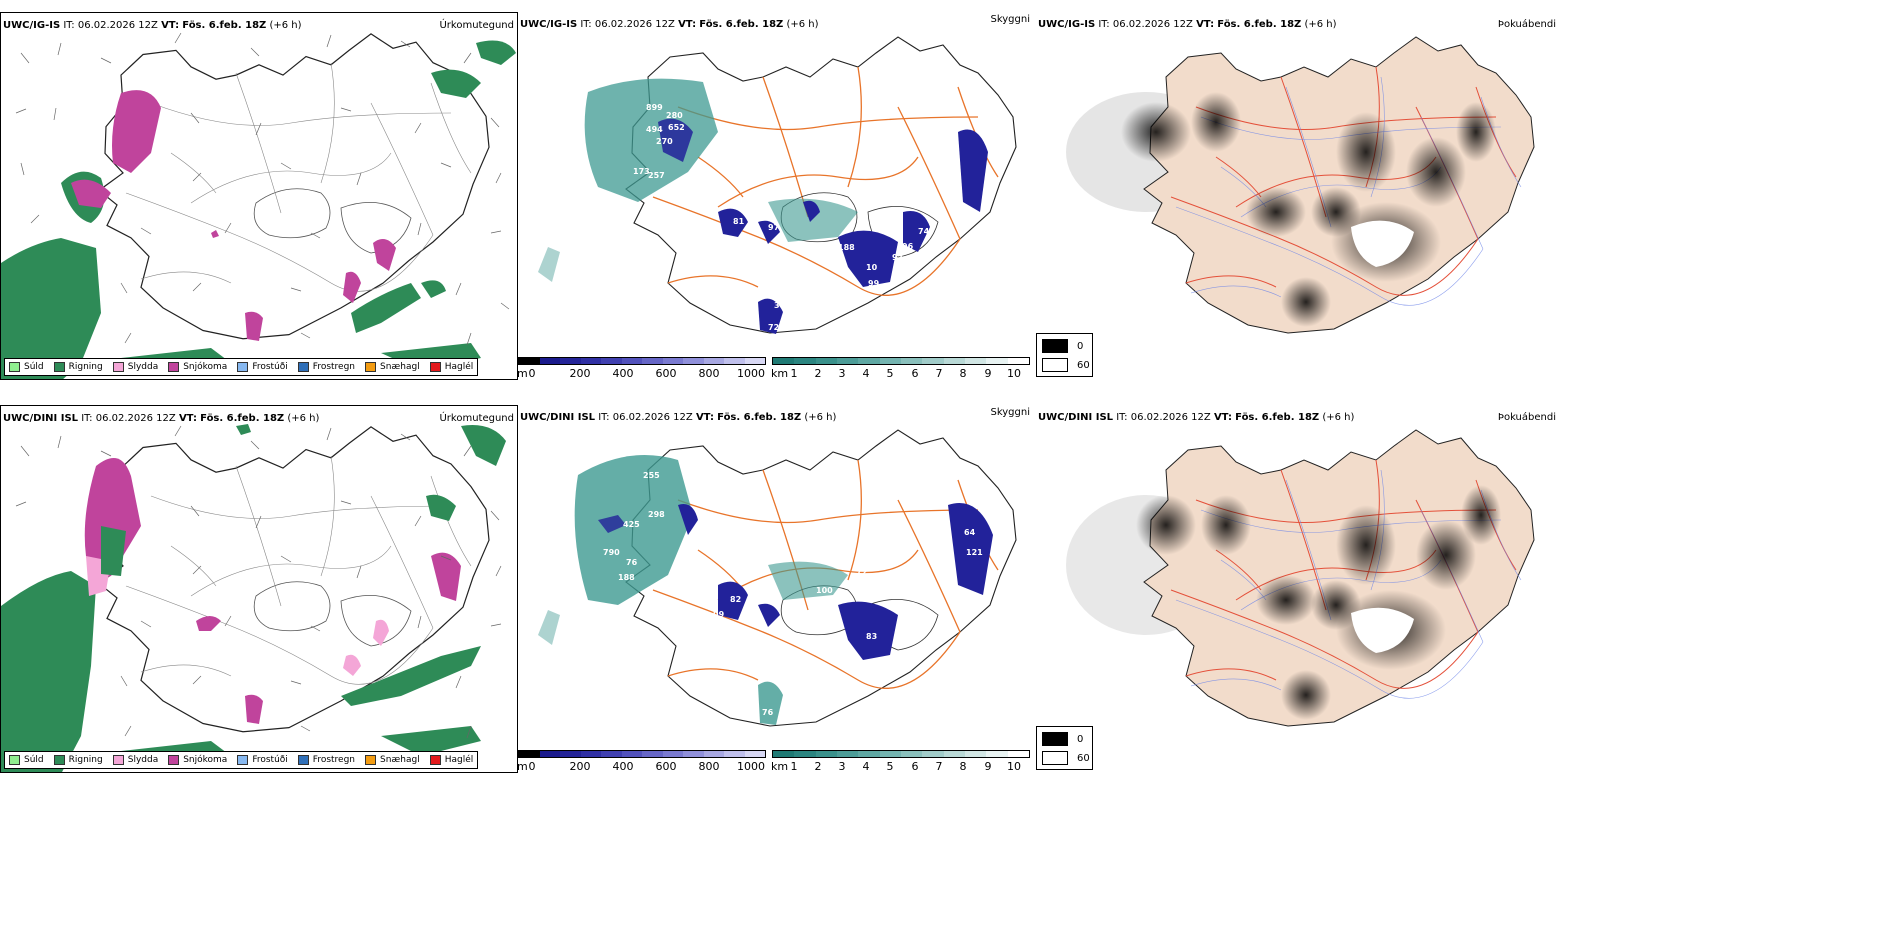  What do you see at coordinates (676, 127) in the screenshot?
I see `value-label: 652` at bounding box center [676, 127].